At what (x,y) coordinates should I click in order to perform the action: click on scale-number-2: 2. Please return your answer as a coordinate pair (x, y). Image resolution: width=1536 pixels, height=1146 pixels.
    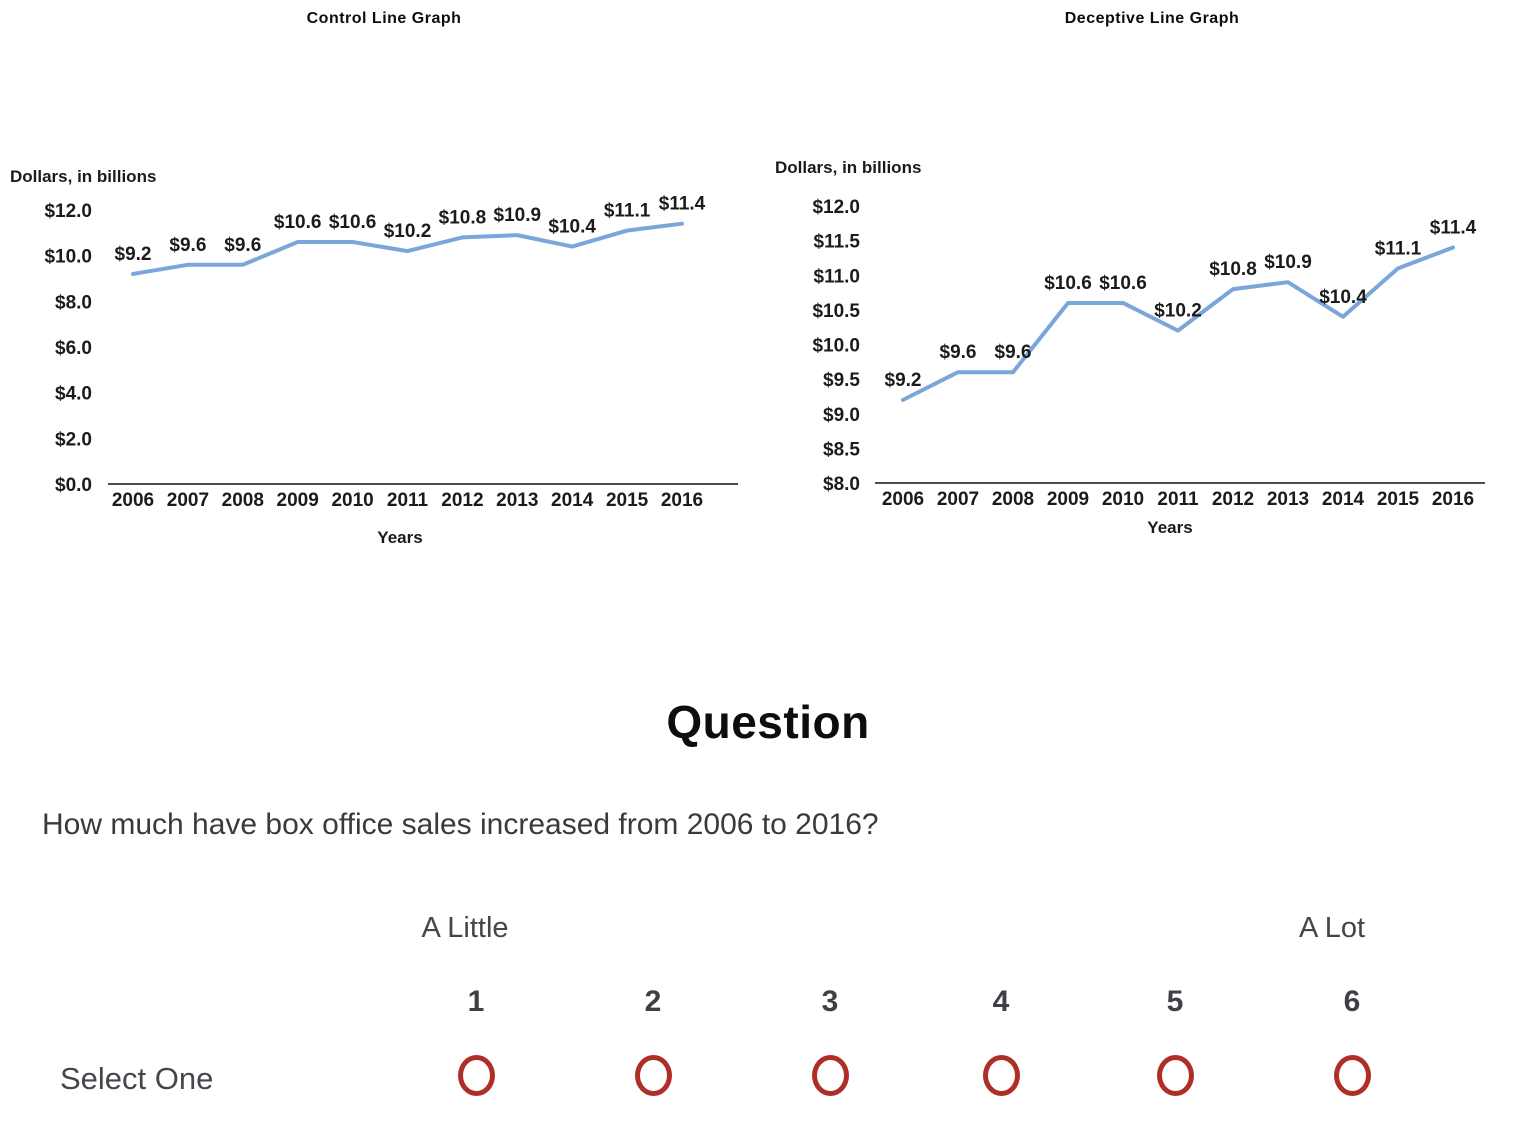
    Looking at the image, I should click on (653, 1001).